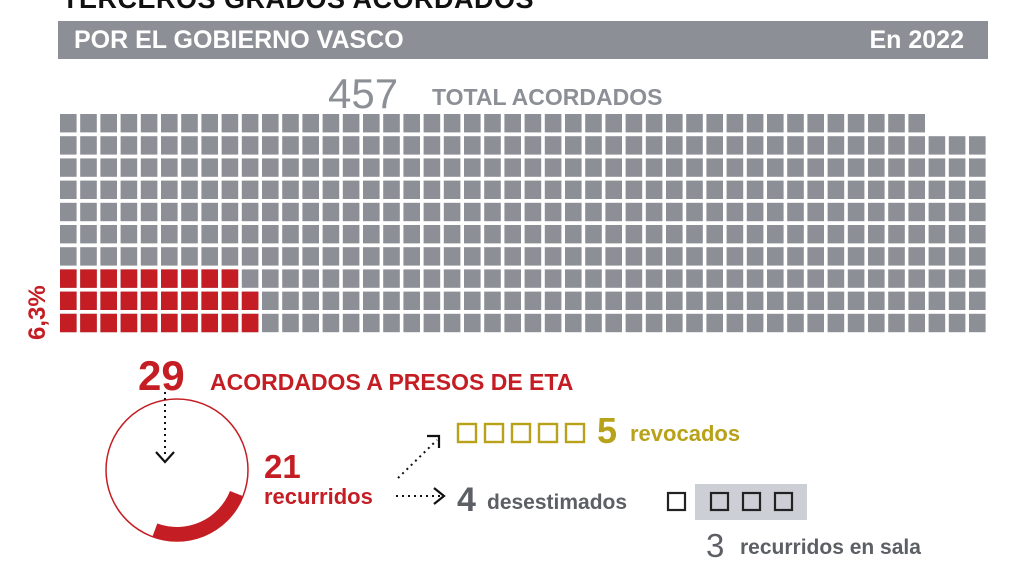  I want to click on revocados-boxes, so click(521, 433).